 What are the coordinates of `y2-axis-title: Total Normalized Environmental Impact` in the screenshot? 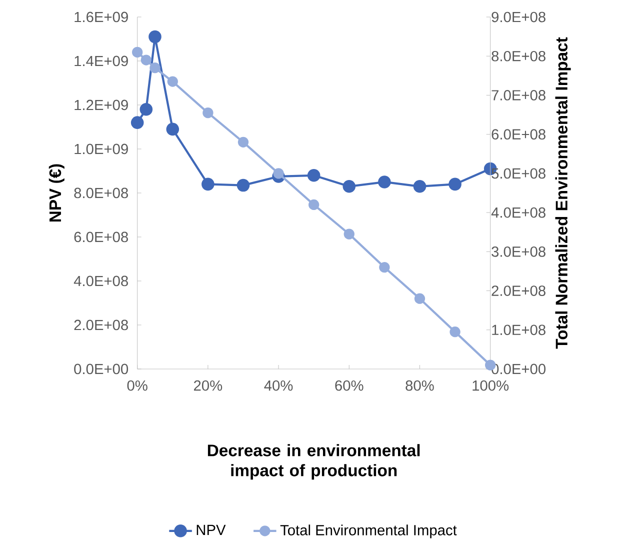 It's located at (563, 193).